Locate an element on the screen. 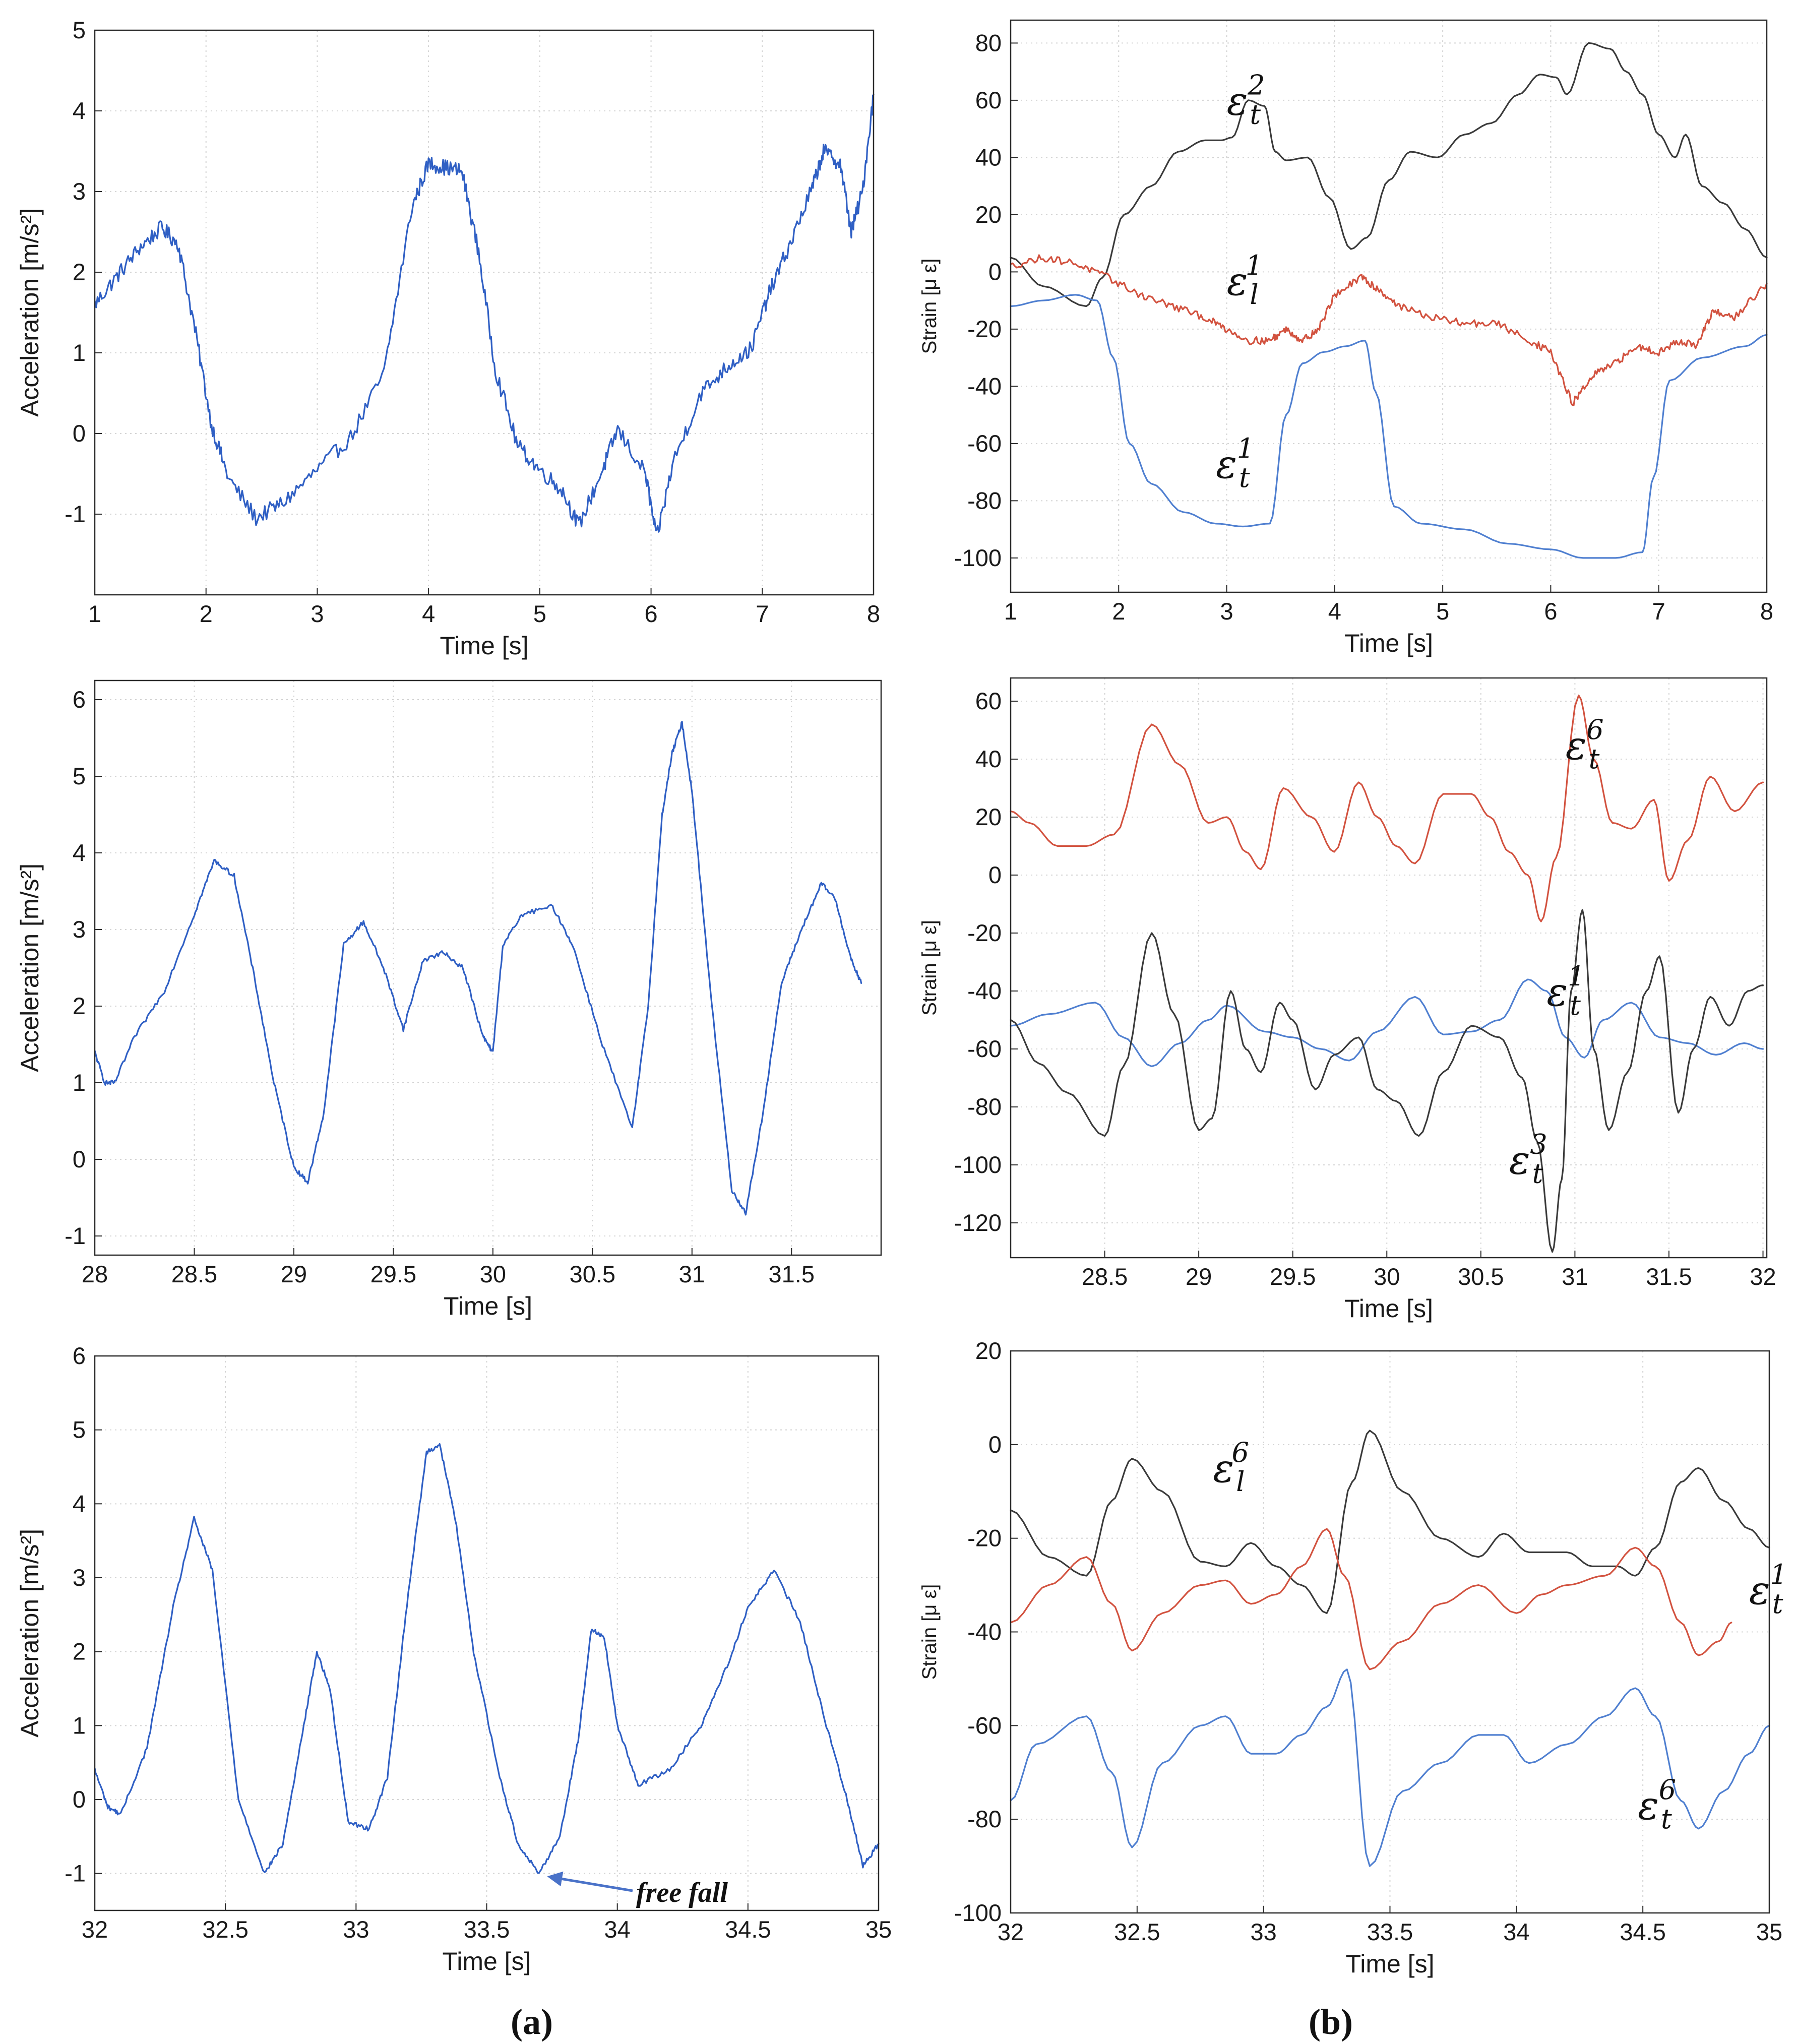 The image size is (1797, 2044). x-tick-label: 33.5 is located at coordinates (1390, 1931).